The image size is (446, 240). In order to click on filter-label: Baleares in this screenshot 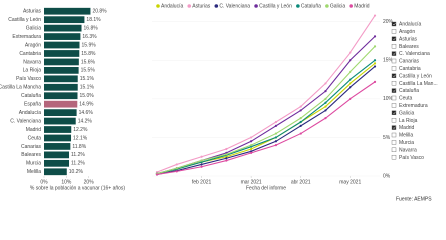, I will do `click(409, 47)`.